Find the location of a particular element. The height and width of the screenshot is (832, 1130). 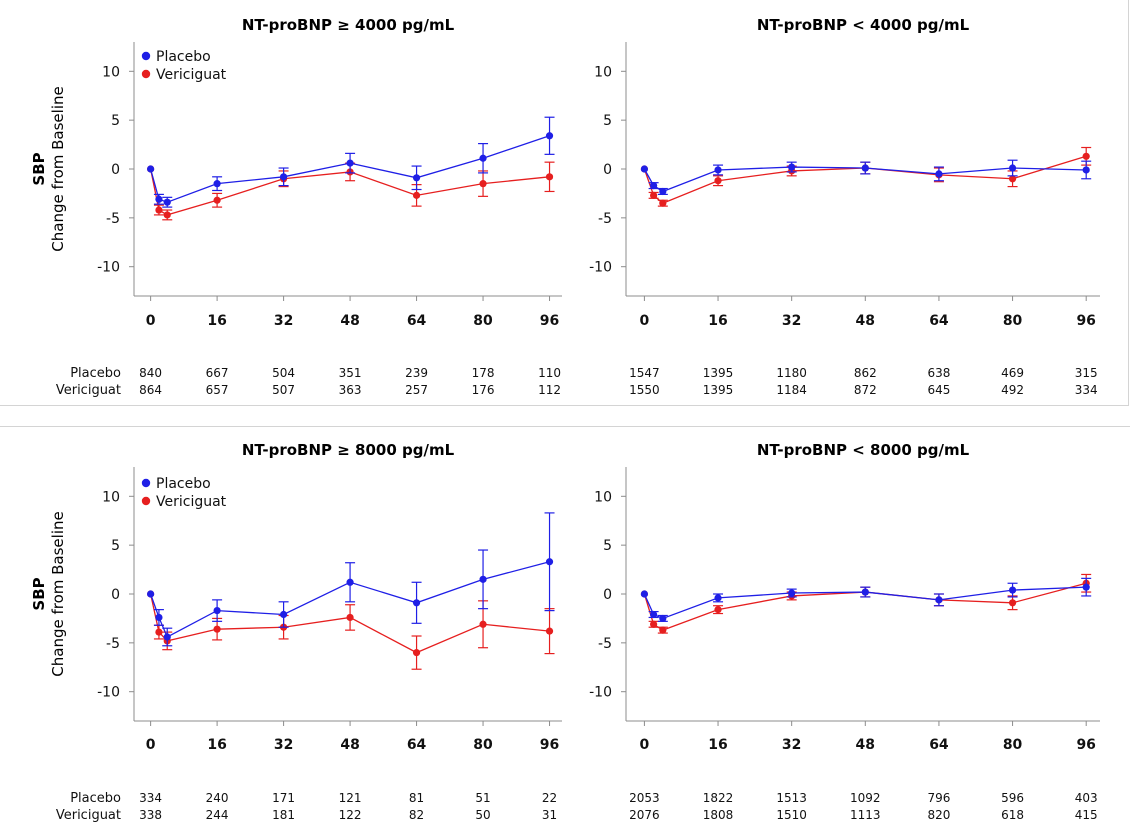

count-value: 112 is located at coordinates (549, 390).